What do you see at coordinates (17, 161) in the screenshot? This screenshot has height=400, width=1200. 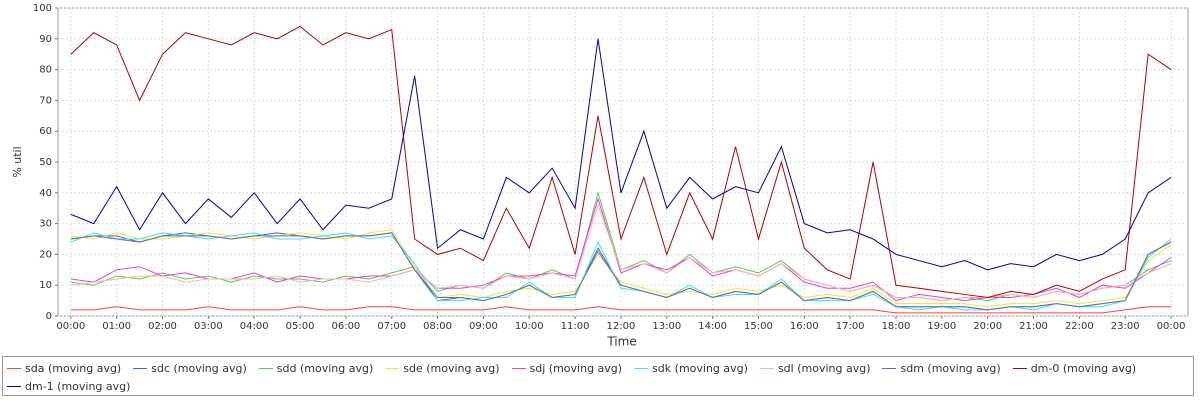 I see `y-axis-label: % util` at bounding box center [17, 161].